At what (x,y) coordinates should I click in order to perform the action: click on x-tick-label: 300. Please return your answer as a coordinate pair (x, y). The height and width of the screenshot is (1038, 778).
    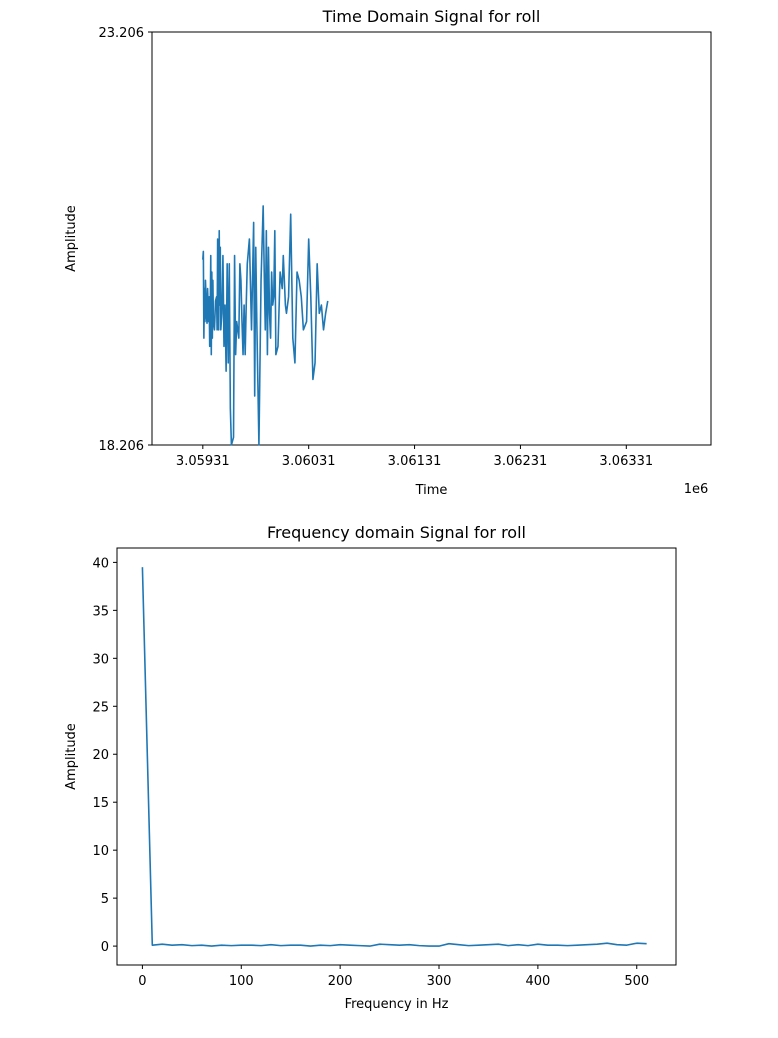
    Looking at the image, I should click on (439, 981).